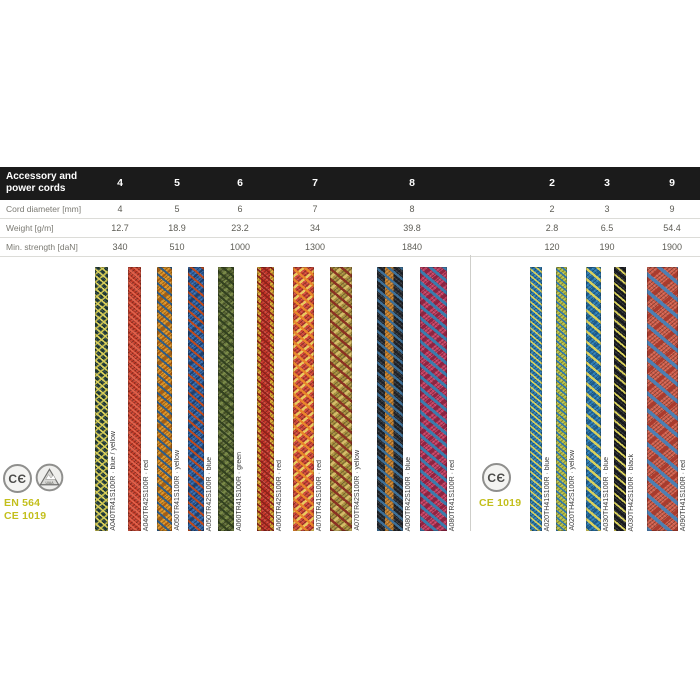 This screenshot has height=700, width=700. I want to click on rope-label-A080TR41S100R: A080TR41S100R · red, so click(452, 495).